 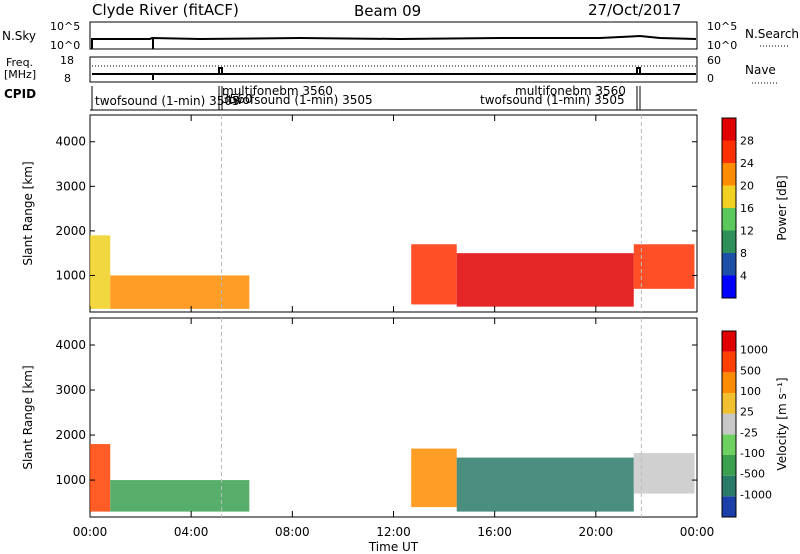 What do you see at coordinates (754, 350) in the screenshot?
I see `velocity-colorbar-tick-label: 1000` at bounding box center [754, 350].